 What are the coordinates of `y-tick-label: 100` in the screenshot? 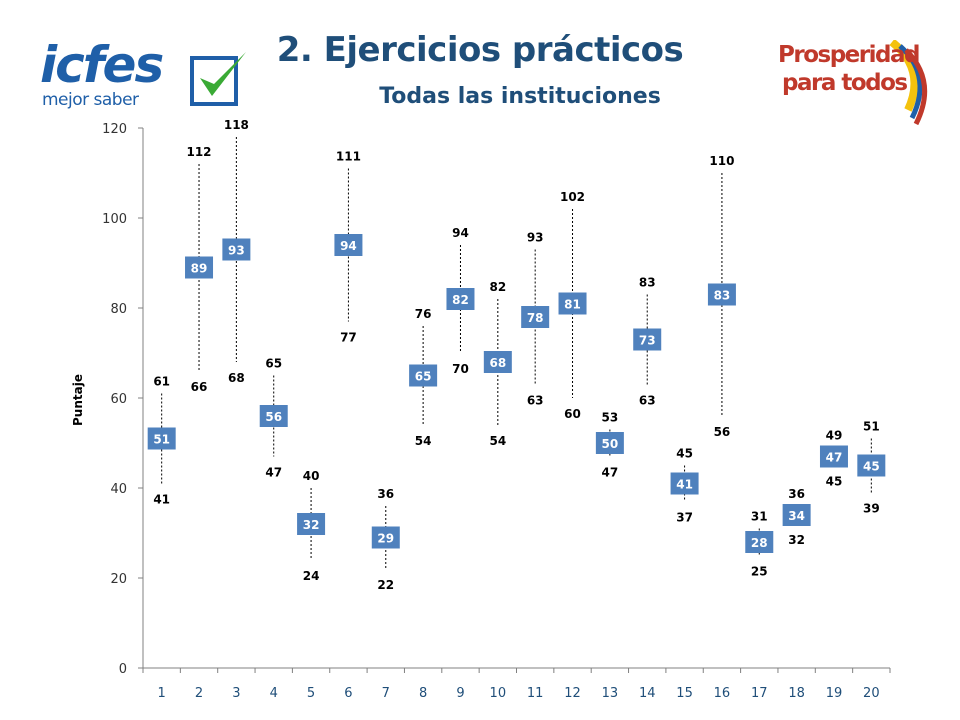 It's located at (114, 219).